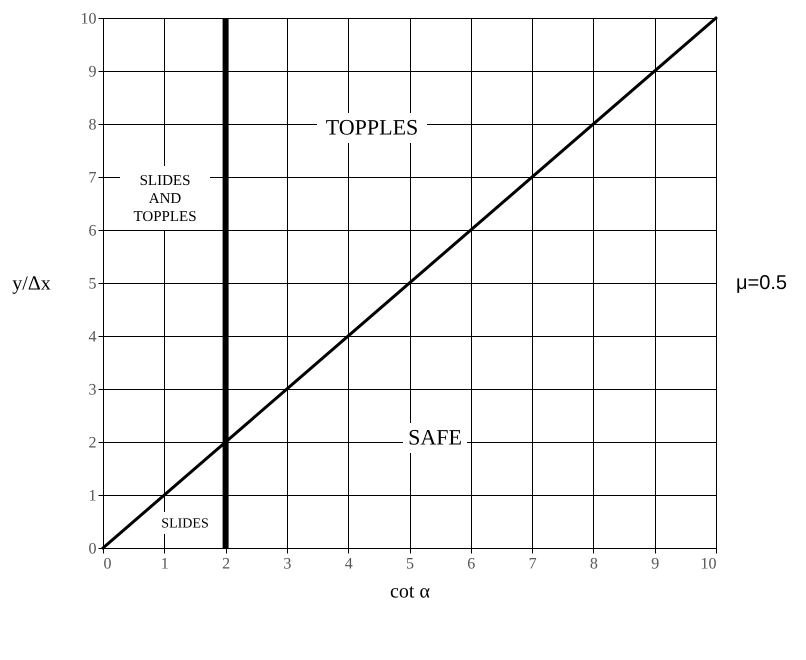 The height and width of the screenshot is (660, 806). What do you see at coordinates (92, 496) in the screenshot?
I see `y-tick-label: 1` at bounding box center [92, 496].